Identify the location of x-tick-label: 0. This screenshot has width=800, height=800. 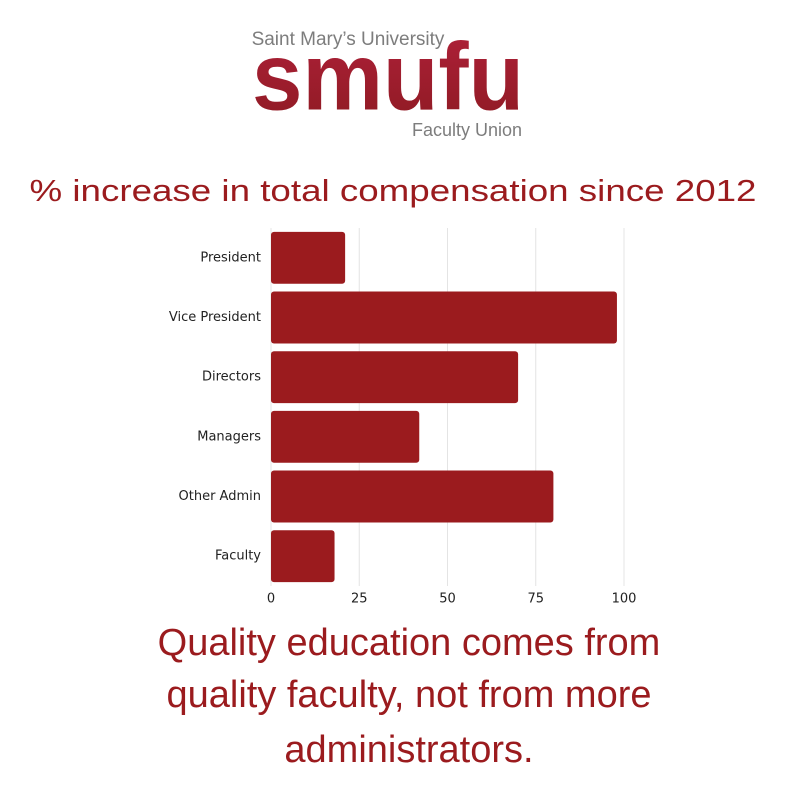
(271, 599).